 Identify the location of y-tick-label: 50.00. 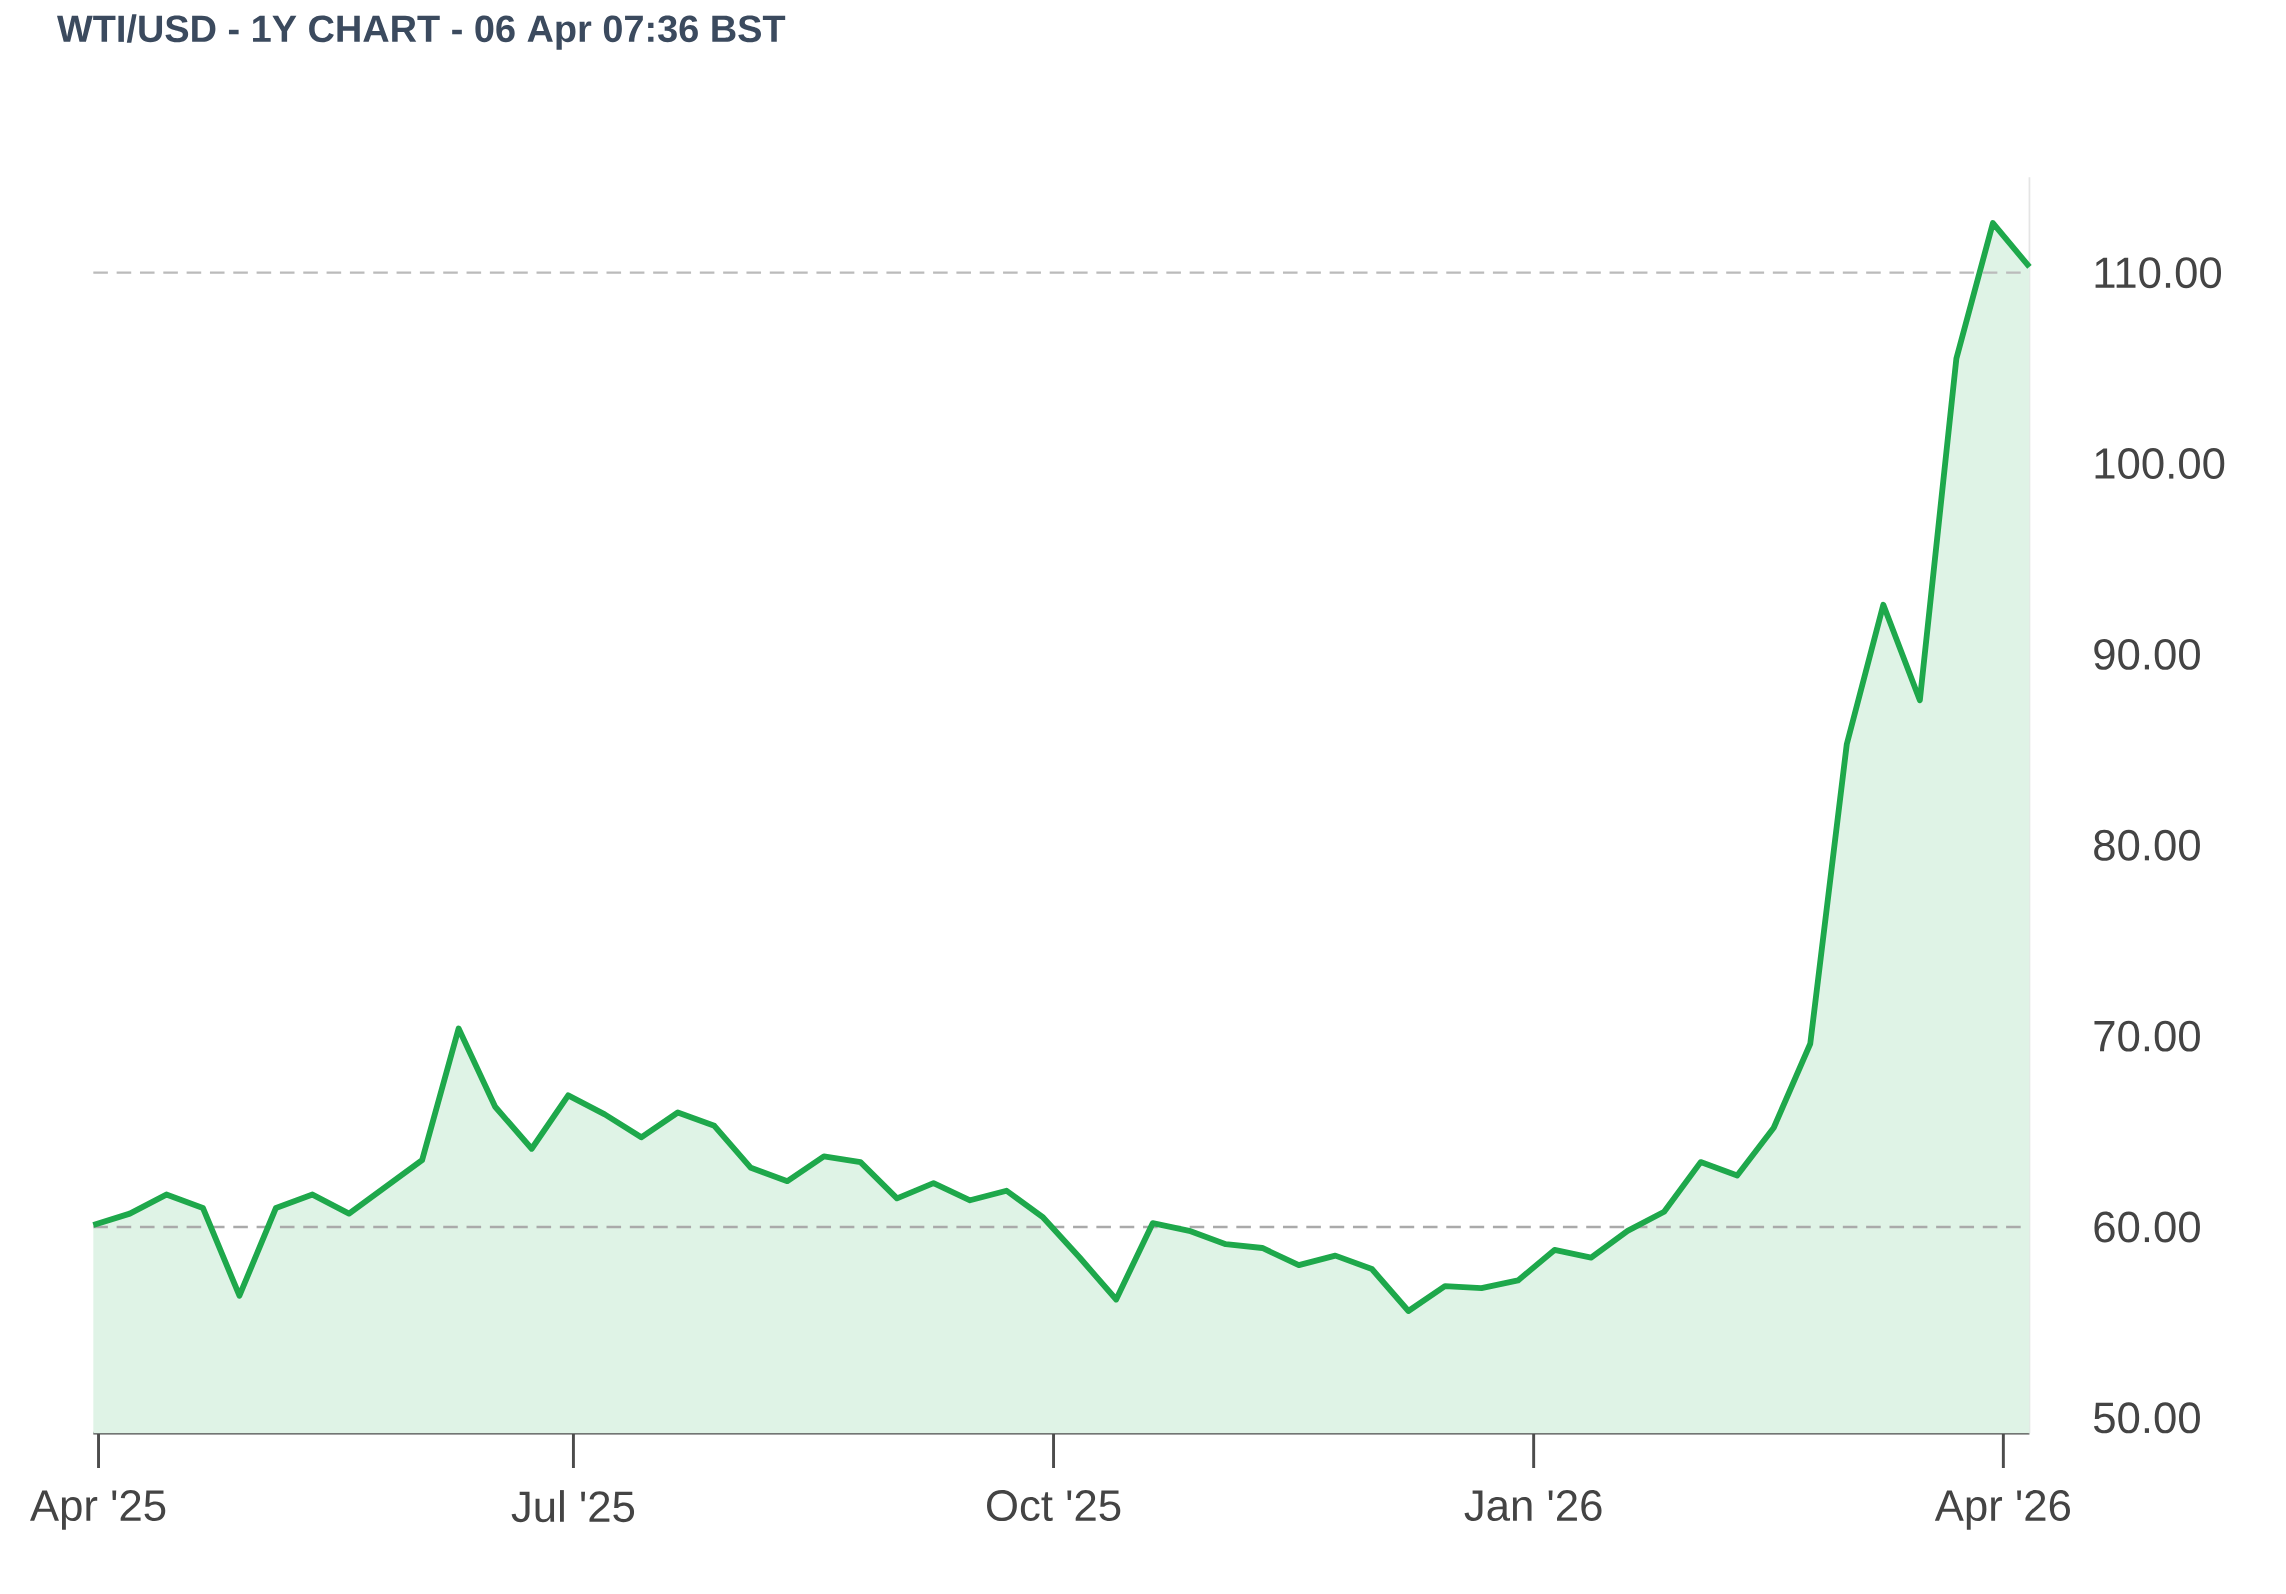
(2146, 1418).